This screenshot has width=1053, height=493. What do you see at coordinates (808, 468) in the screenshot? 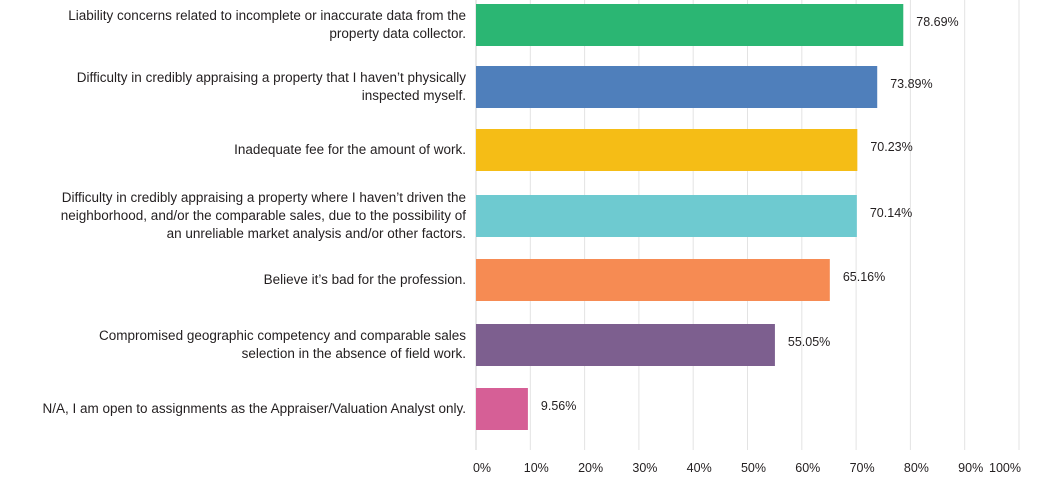
I see `x-tick-label: 60%` at bounding box center [808, 468].